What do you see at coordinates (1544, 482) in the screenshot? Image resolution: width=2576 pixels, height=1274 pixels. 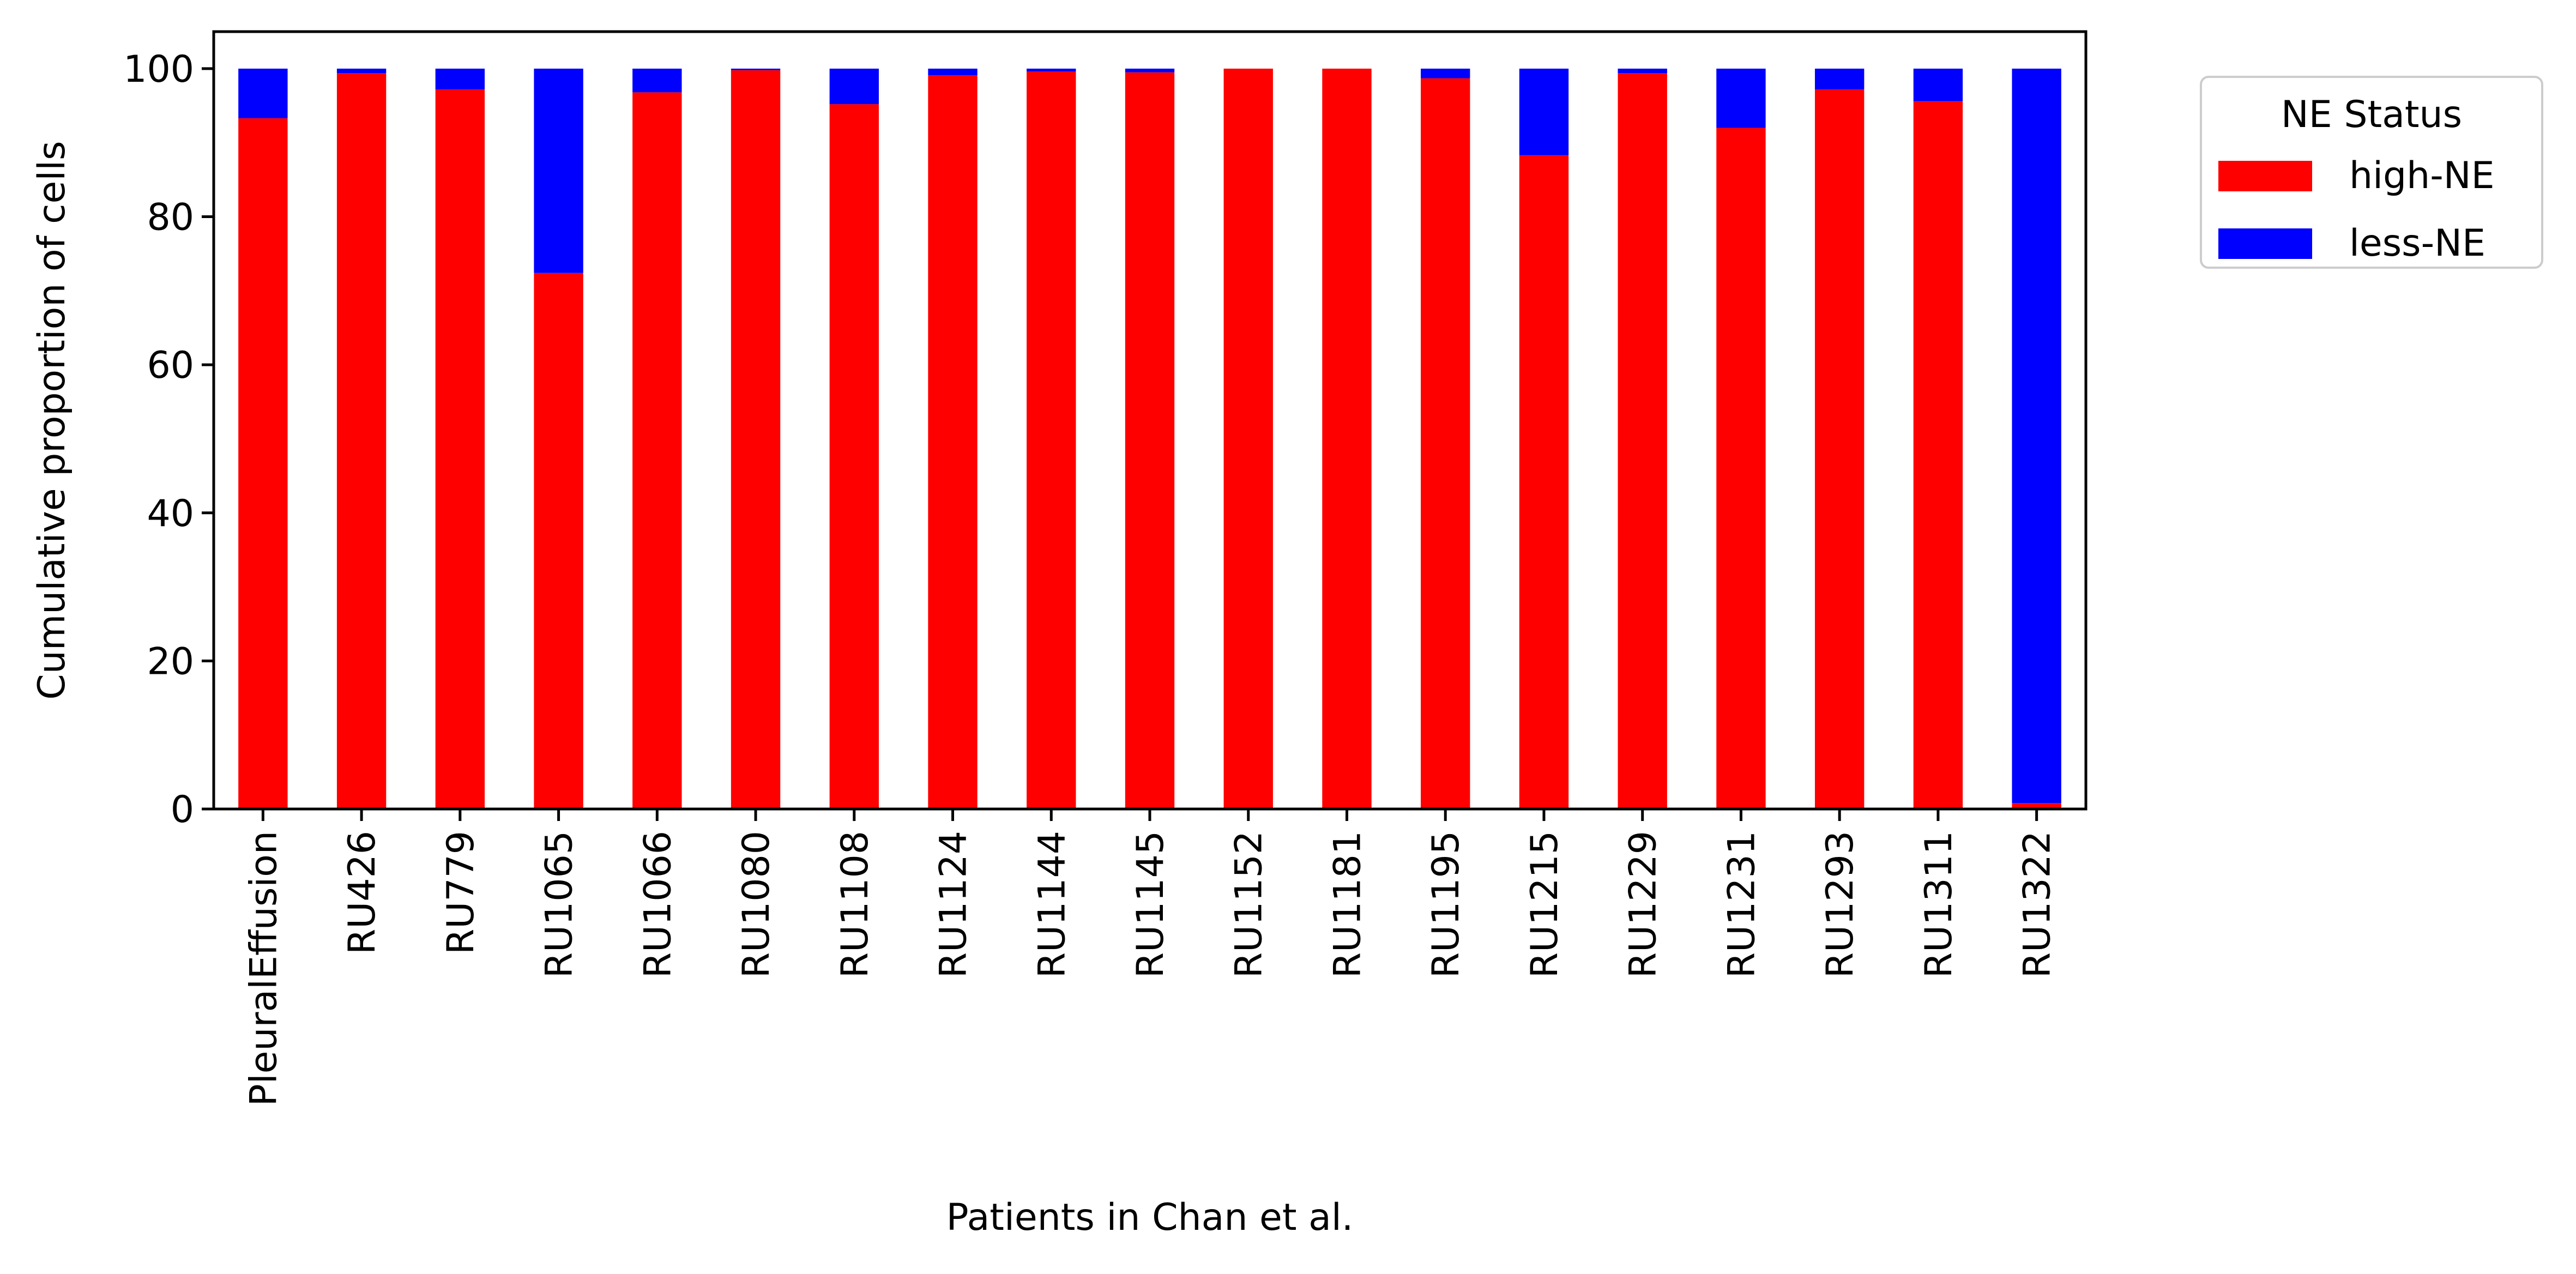 I see `bar-high-NE-RU1215` at bounding box center [1544, 482].